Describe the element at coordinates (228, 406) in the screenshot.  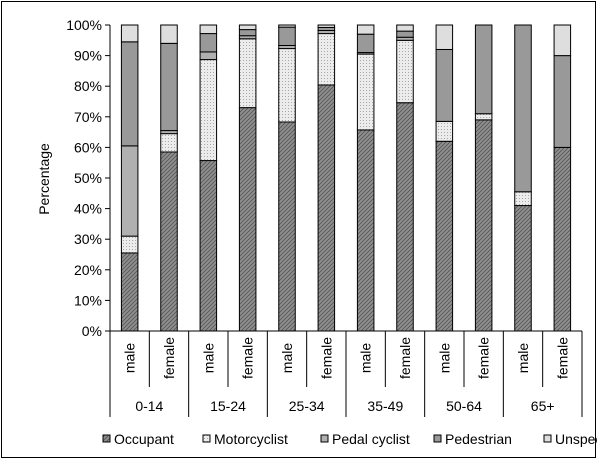
I see `group-label: 15-24` at that location.